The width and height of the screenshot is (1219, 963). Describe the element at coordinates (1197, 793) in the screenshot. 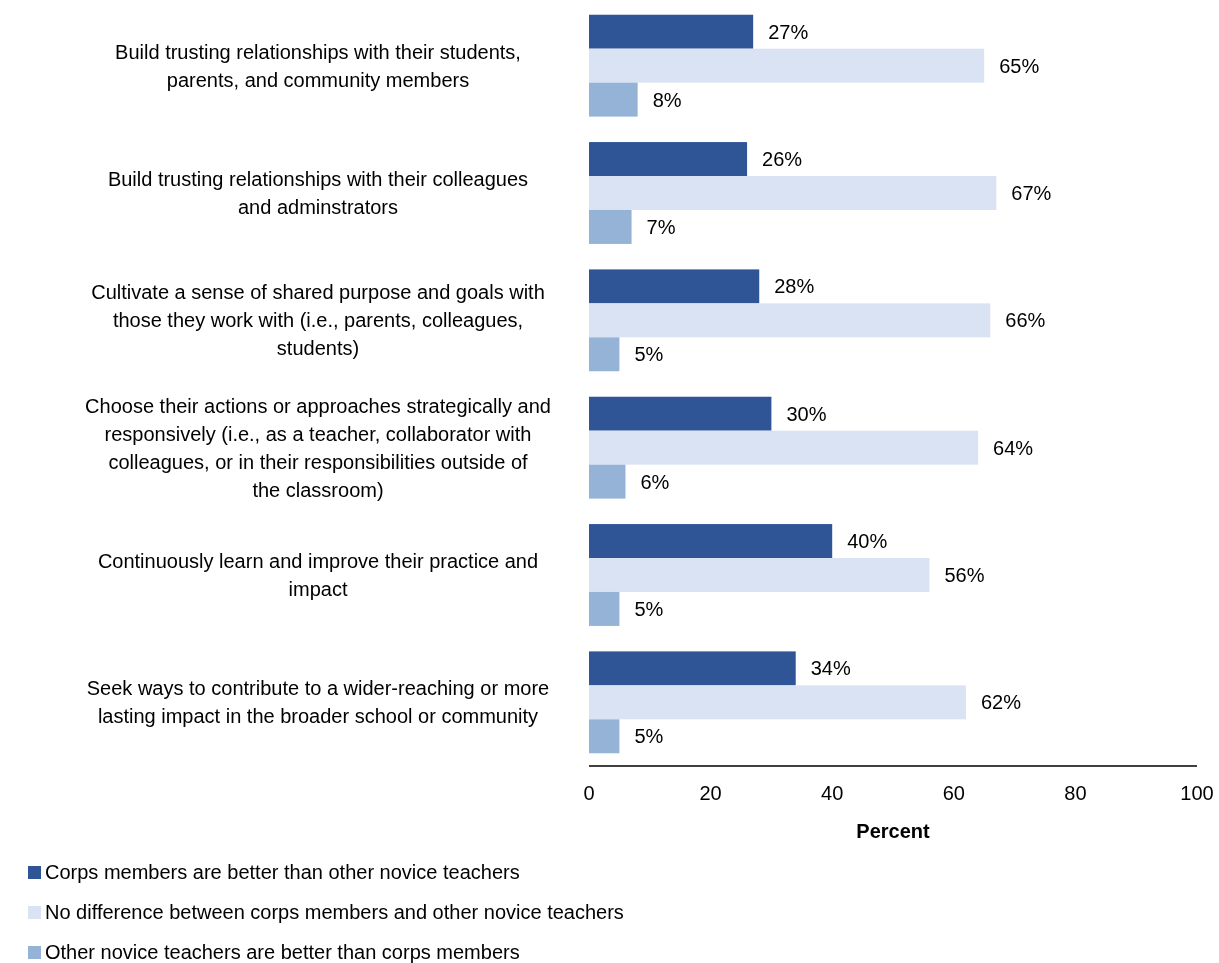

I see `x-tick-label: 100` at that location.